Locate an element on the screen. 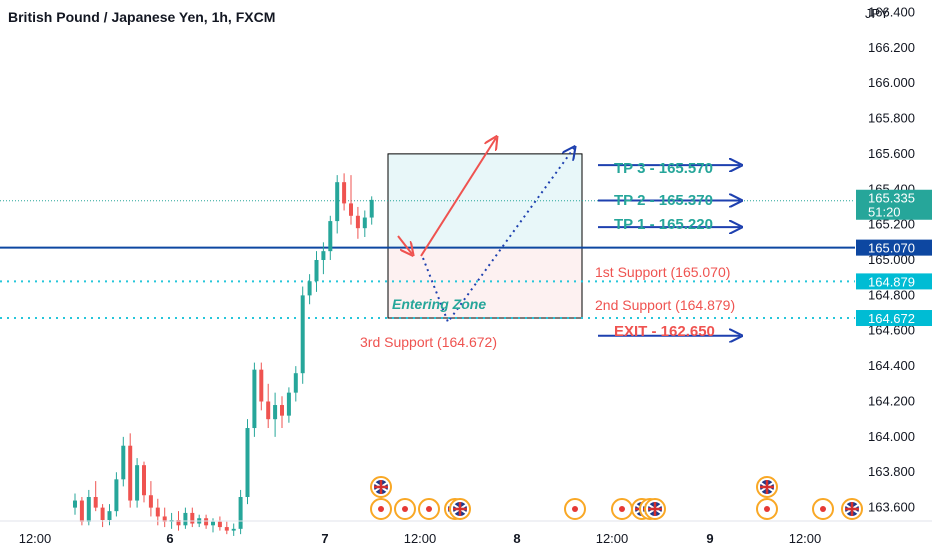  support3-price-tag: 164.672 is located at coordinates (894, 318).